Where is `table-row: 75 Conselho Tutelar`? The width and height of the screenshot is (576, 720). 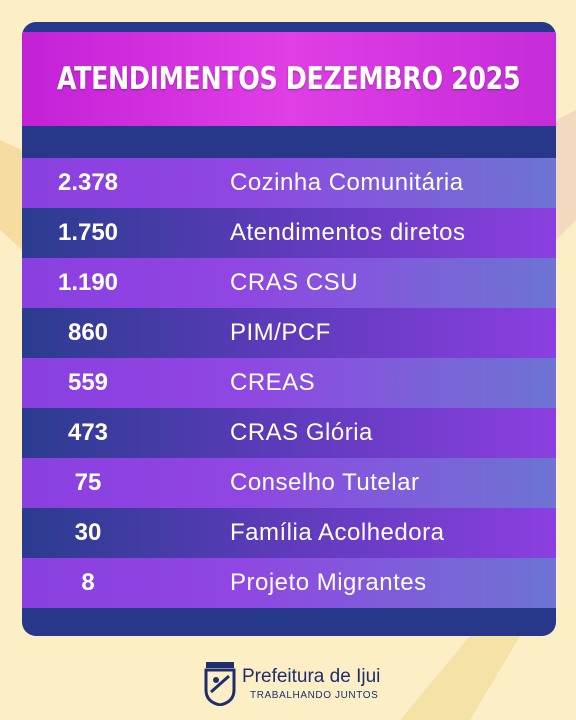
table-row: 75 Conselho Tutelar is located at coordinates (289, 483).